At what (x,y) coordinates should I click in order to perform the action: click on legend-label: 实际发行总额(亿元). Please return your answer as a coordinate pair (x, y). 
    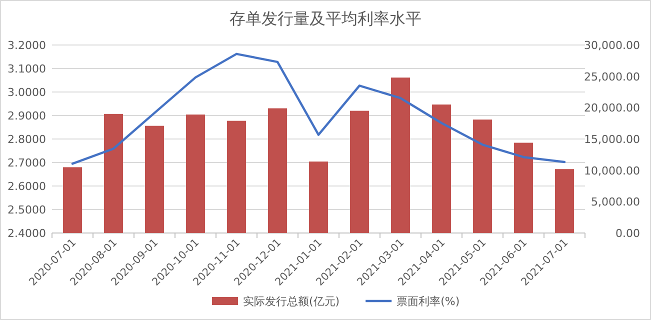
    Looking at the image, I should click on (291, 301).